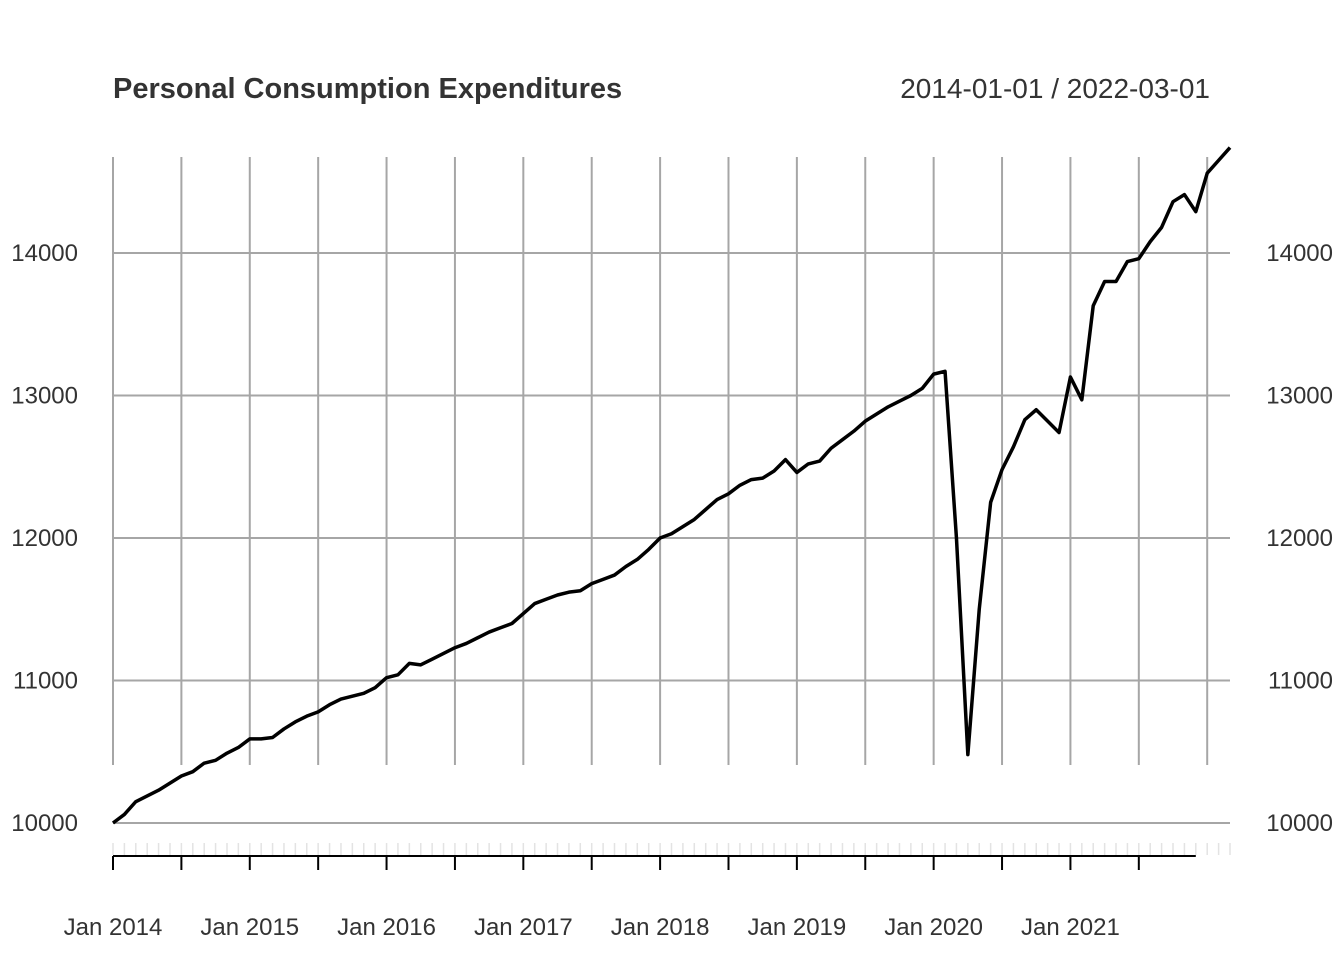  I want to click on x-tick-label: Jan 2019, so click(796, 927).